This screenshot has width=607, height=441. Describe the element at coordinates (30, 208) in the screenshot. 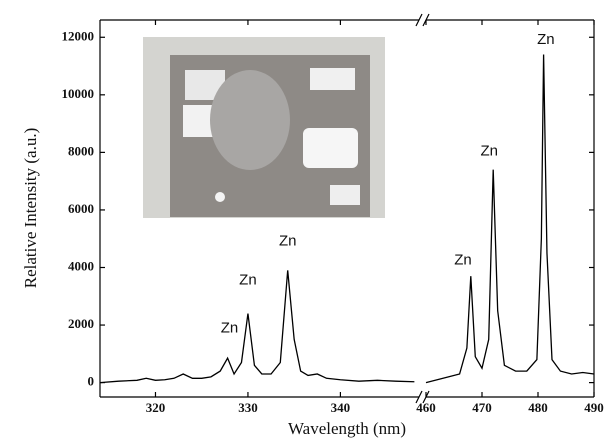

I see `y-axis-label: Relative Intensity (a.u.)` at that location.